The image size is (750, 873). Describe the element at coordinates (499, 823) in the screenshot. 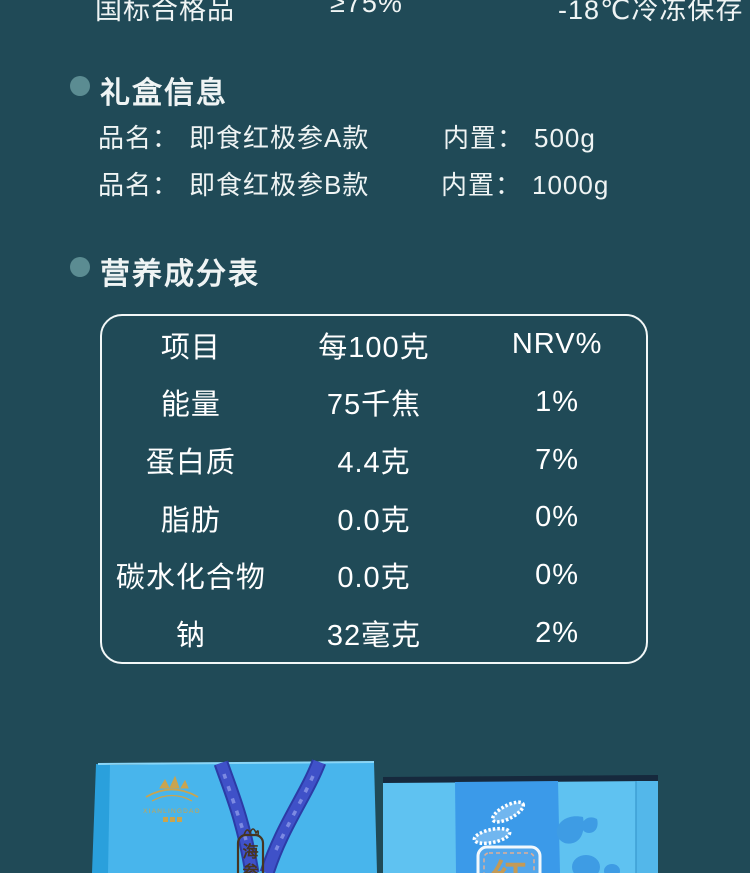

I see `sea-cucumber-icon` at that location.